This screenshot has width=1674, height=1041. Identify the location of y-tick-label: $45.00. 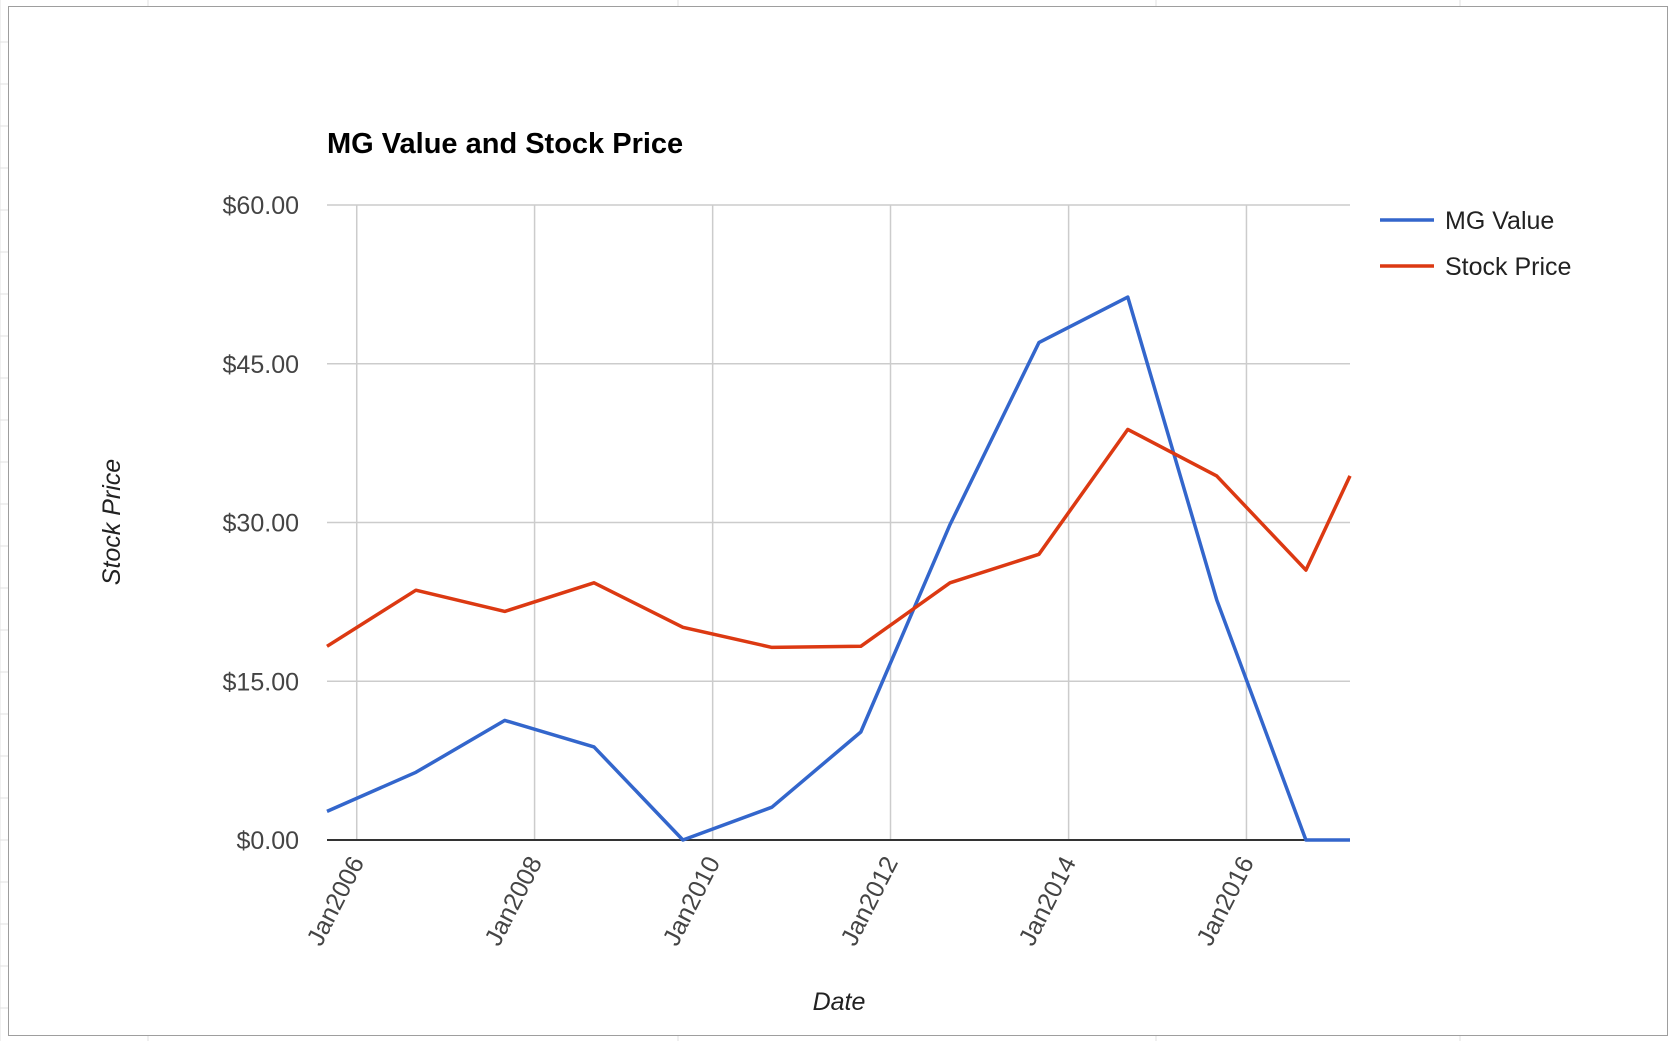
(261, 365).